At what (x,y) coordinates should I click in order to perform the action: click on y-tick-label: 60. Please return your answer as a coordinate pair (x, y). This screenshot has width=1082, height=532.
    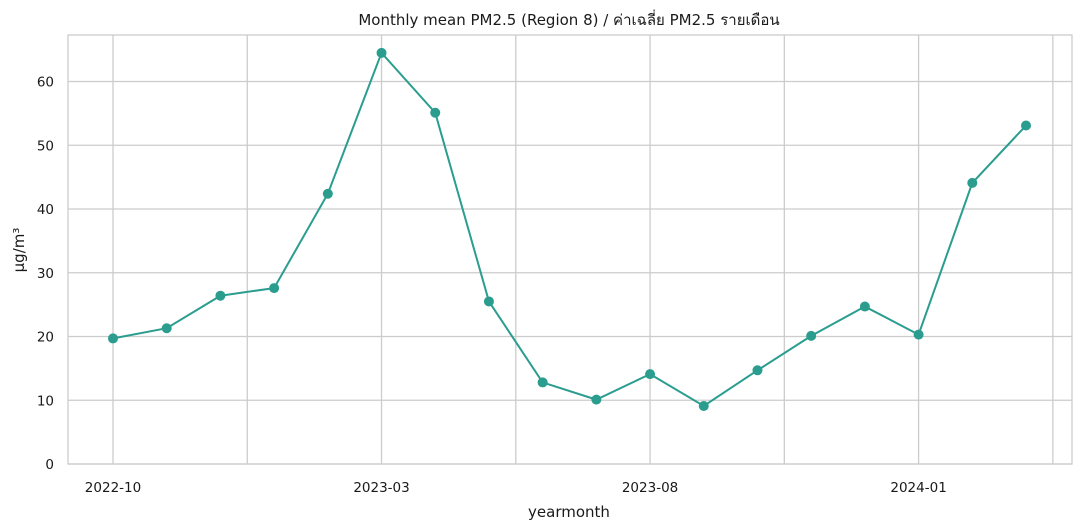
    Looking at the image, I should click on (45, 83).